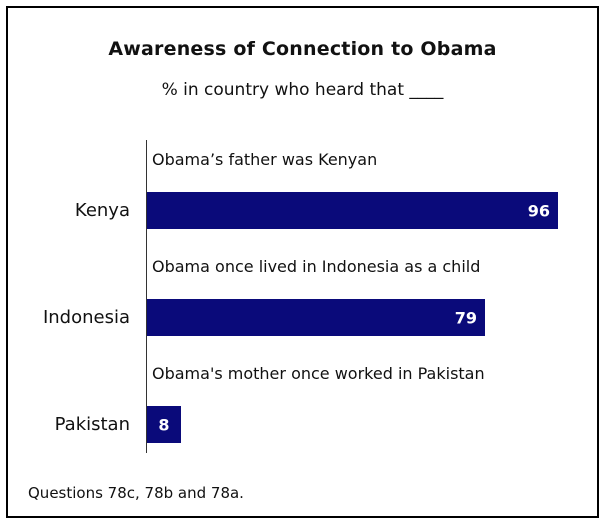 The image size is (605, 523). Describe the element at coordinates (302, 49) in the screenshot. I see `chart-title: Awareness of Connection to Obama` at that location.